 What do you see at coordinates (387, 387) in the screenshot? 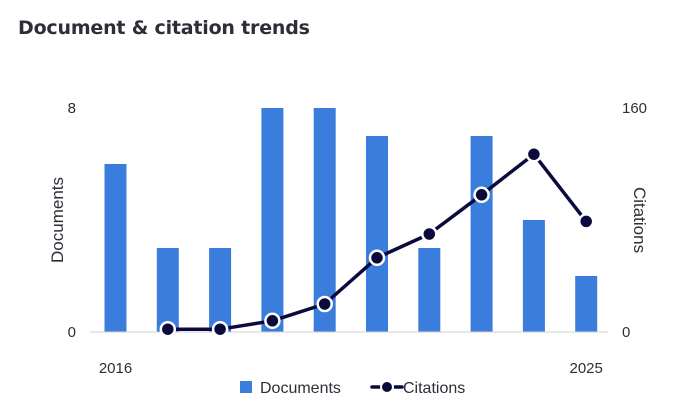
I see `legend-swatch-citations-marker` at bounding box center [387, 387].